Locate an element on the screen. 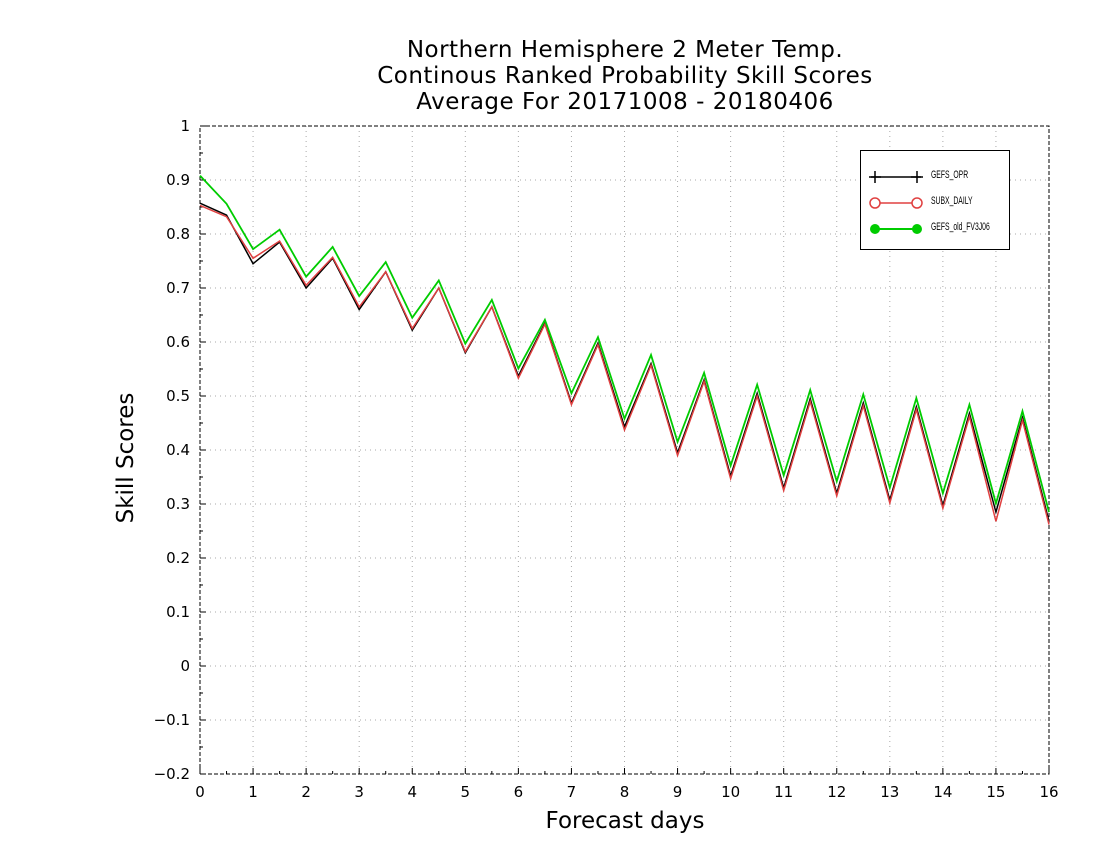 This screenshot has width=1100, height=850. y-tick-label: 0 is located at coordinates (185, 666).